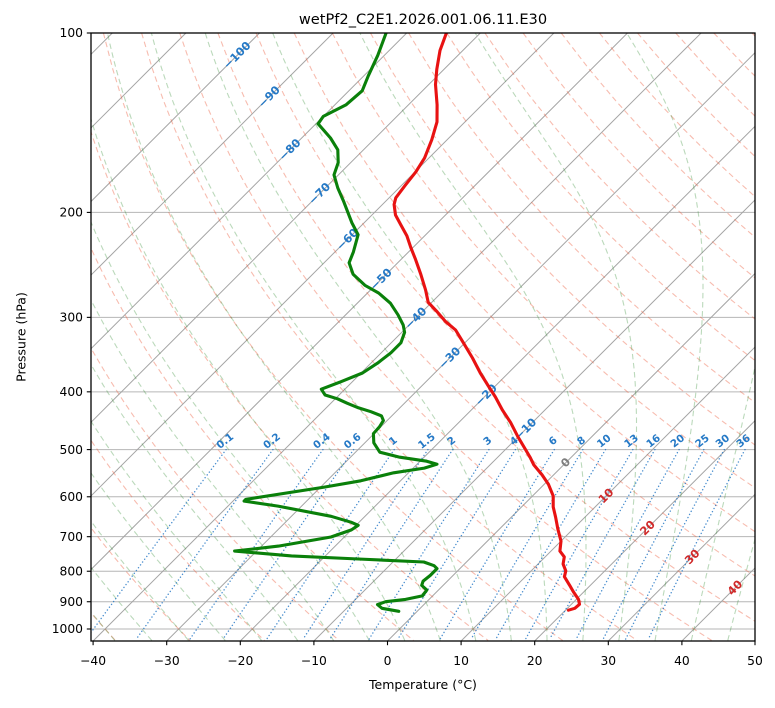 This screenshot has height=708, width=775. I want to click on y-tick-labels: 100 200 300 400 500 600 700 800 900 1000, so click(67, 331).